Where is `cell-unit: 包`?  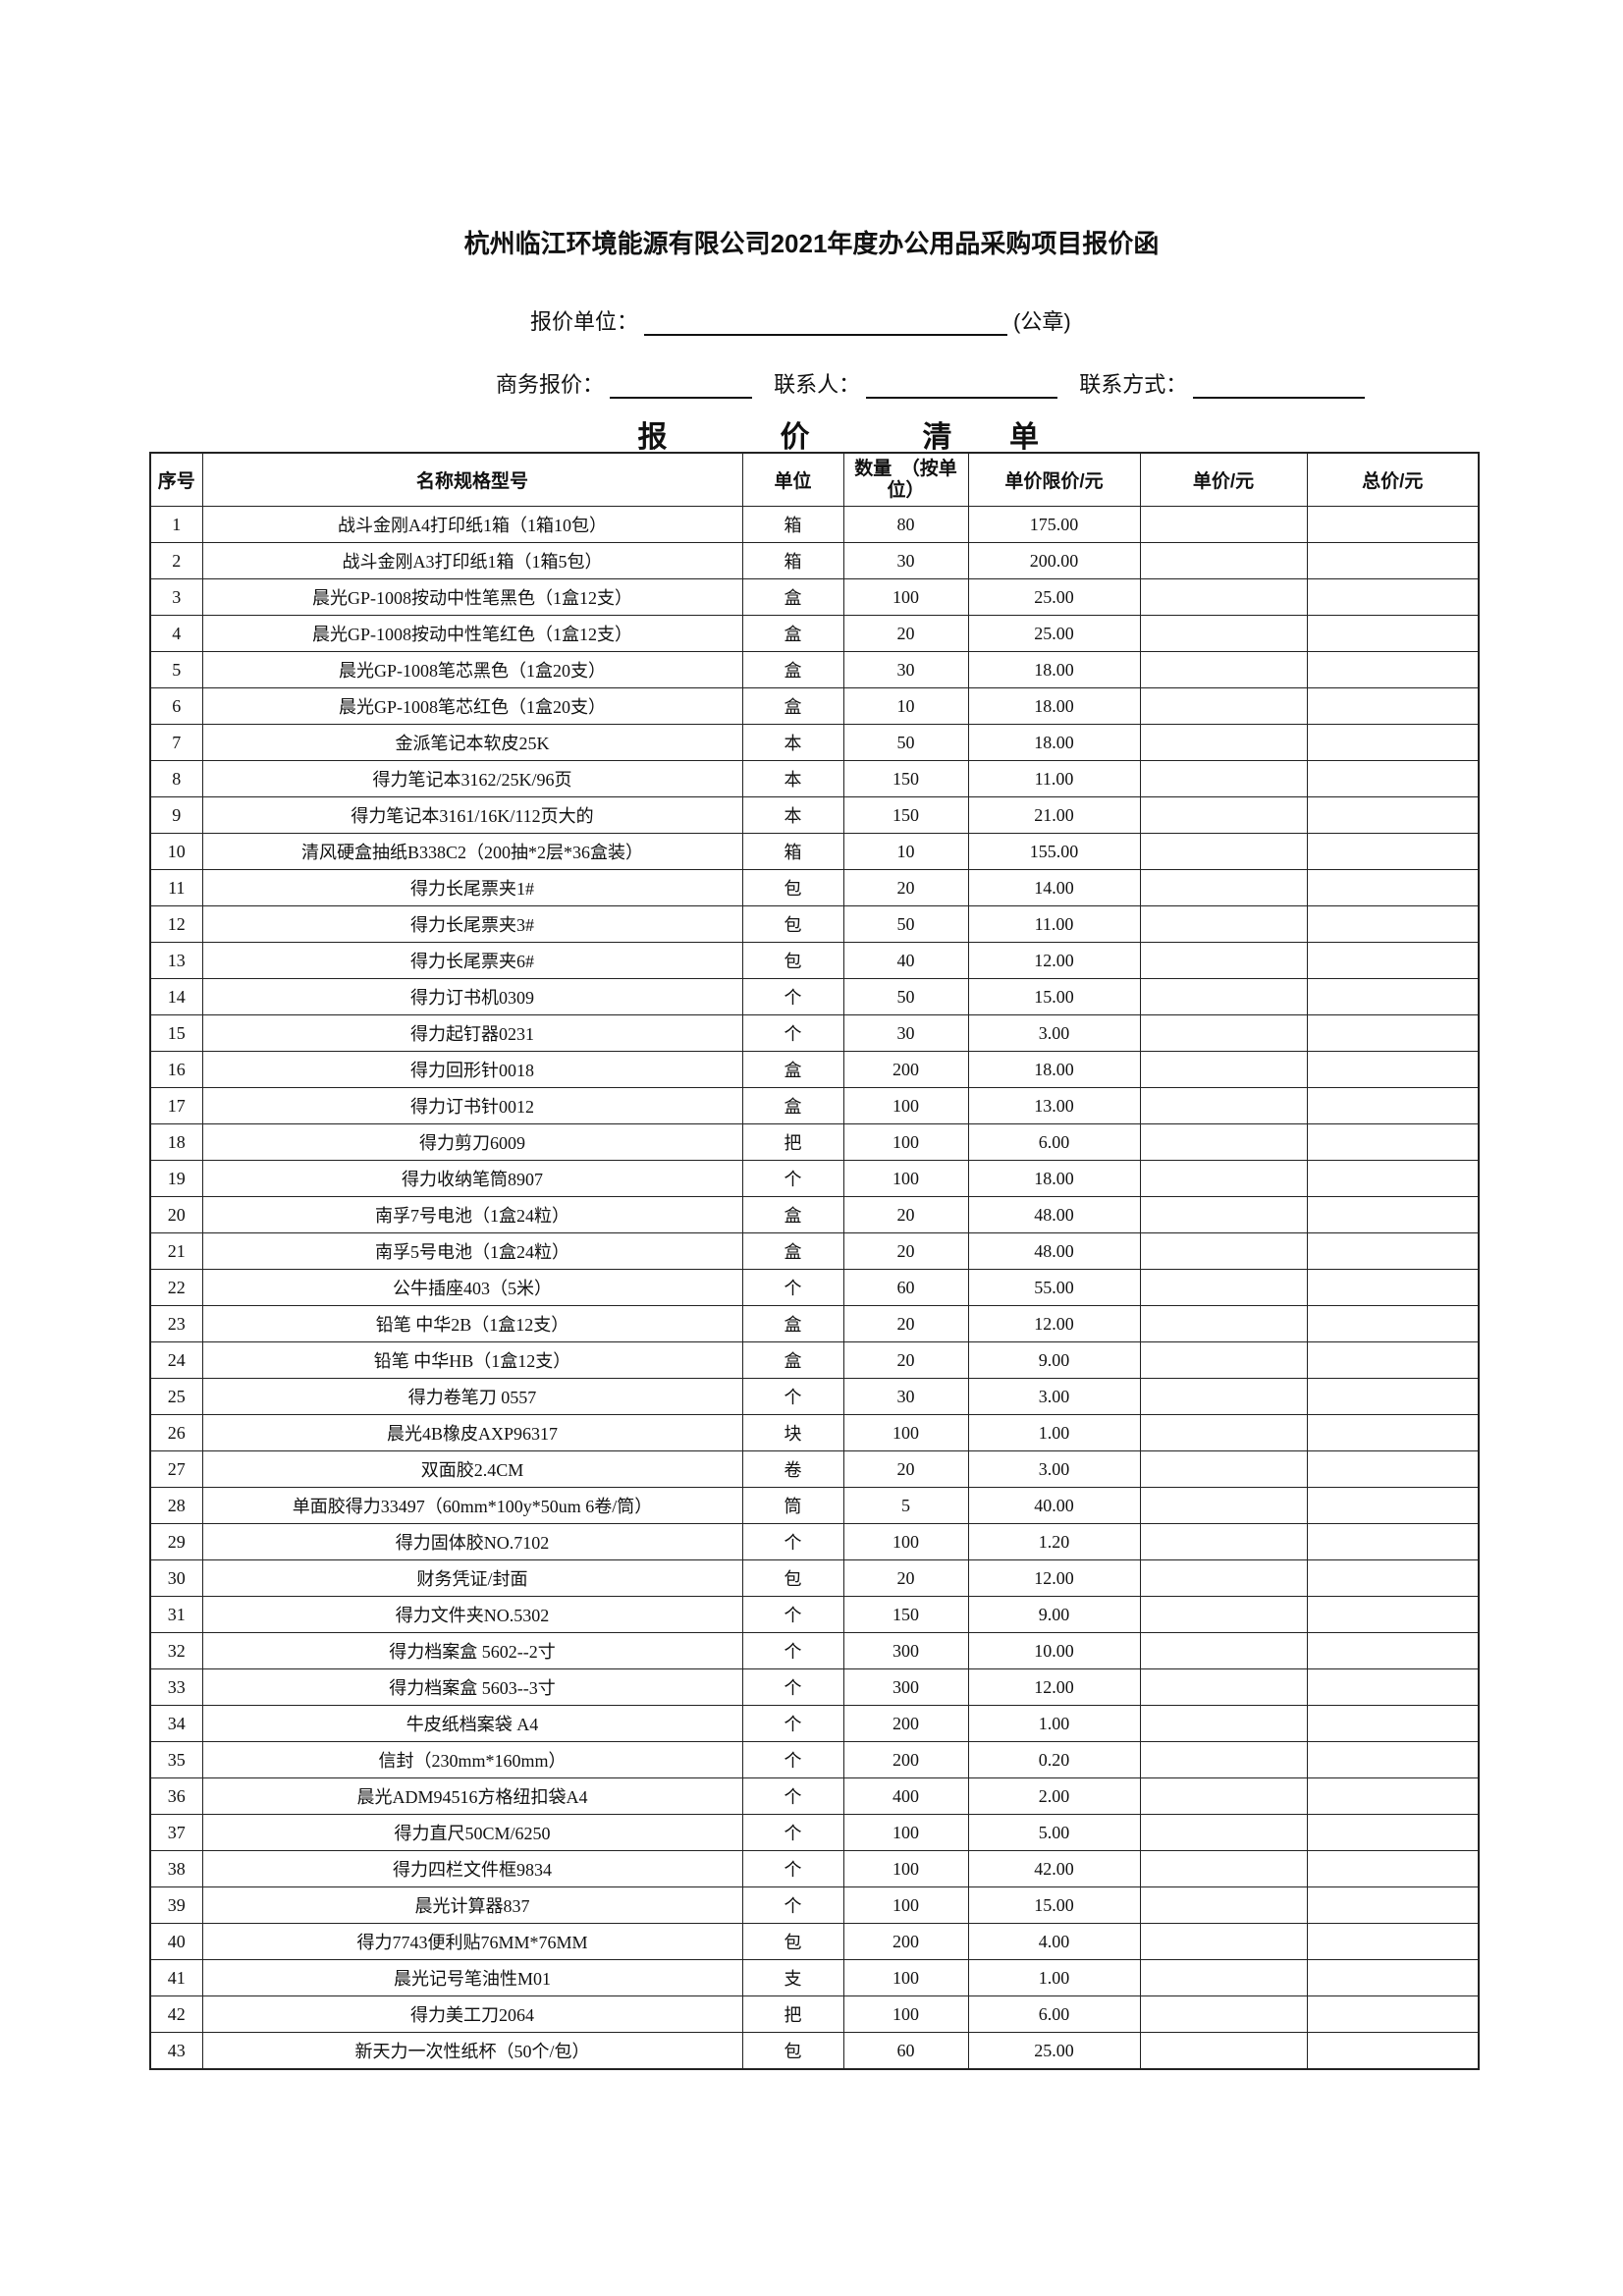 cell-unit: 包 is located at coordinates (792, 924).